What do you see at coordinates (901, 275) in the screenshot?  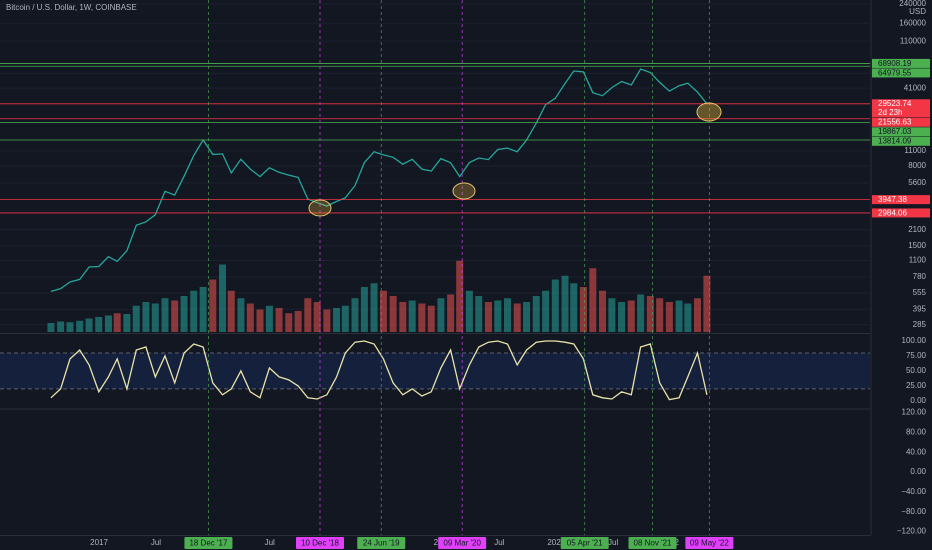 I see `axis-background` at bounding box center [901, 275].